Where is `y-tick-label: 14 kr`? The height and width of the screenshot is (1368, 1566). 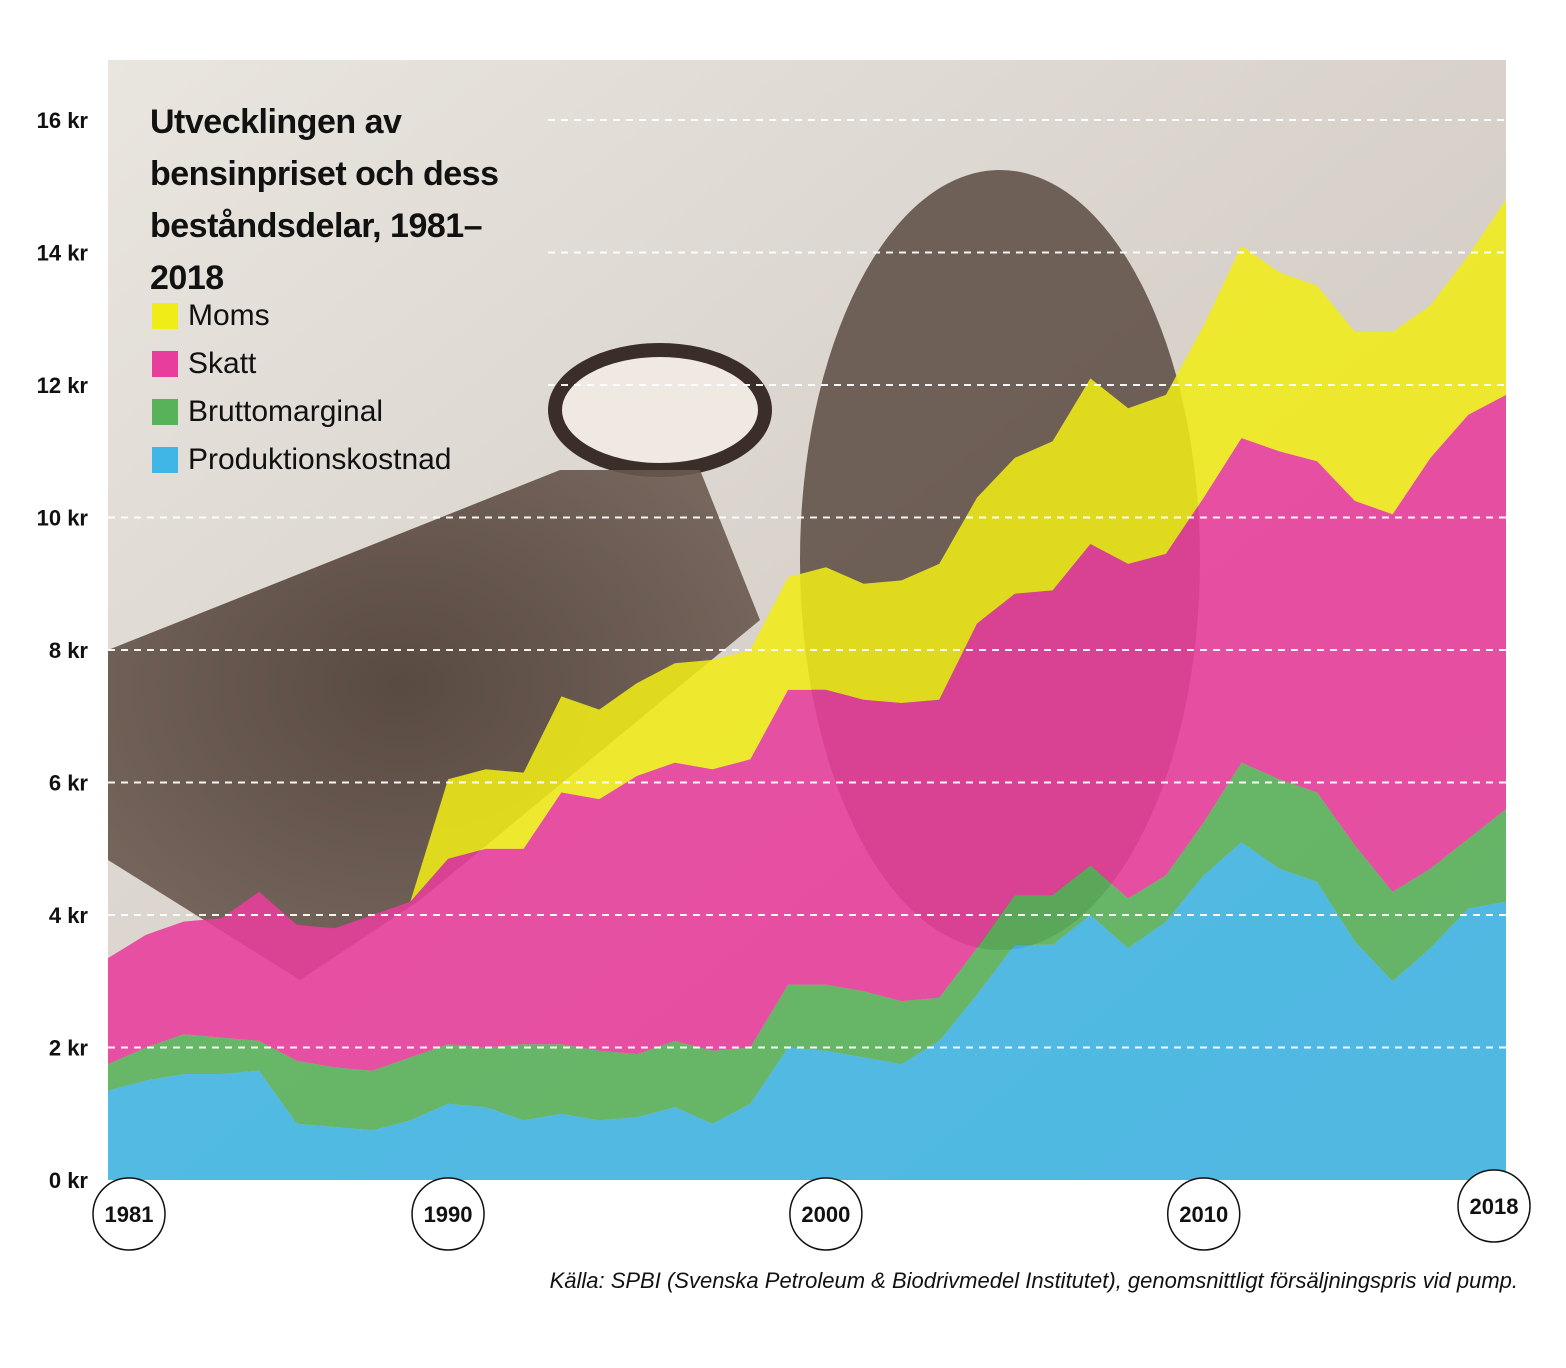
y-tick-label: 14 kr is located at coordinates (63, 253).